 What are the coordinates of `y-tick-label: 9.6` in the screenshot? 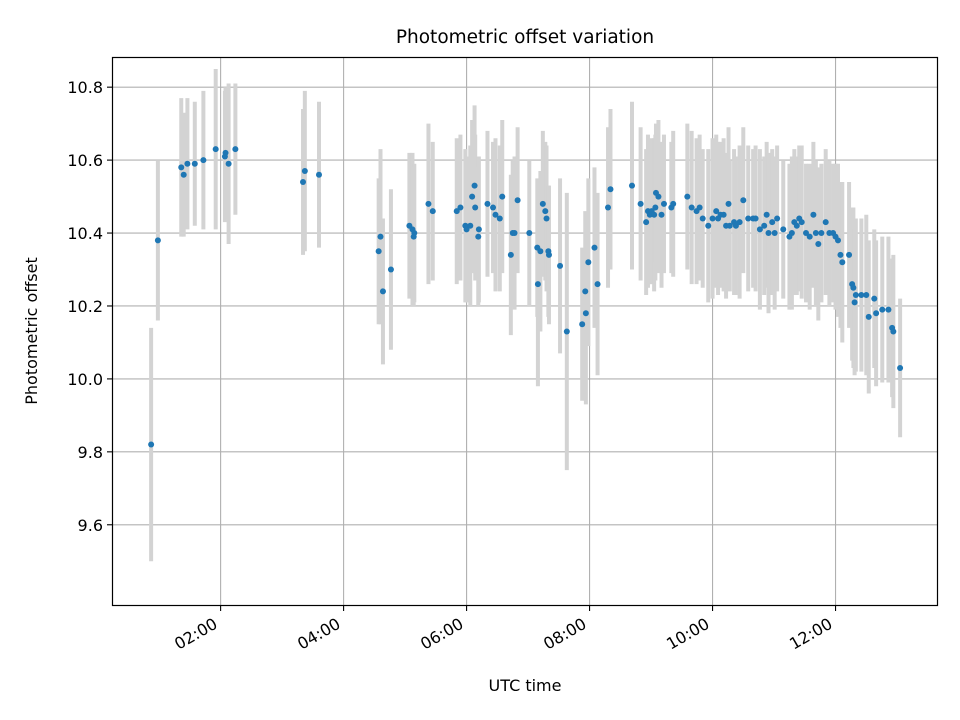 It's located at (90, 525).